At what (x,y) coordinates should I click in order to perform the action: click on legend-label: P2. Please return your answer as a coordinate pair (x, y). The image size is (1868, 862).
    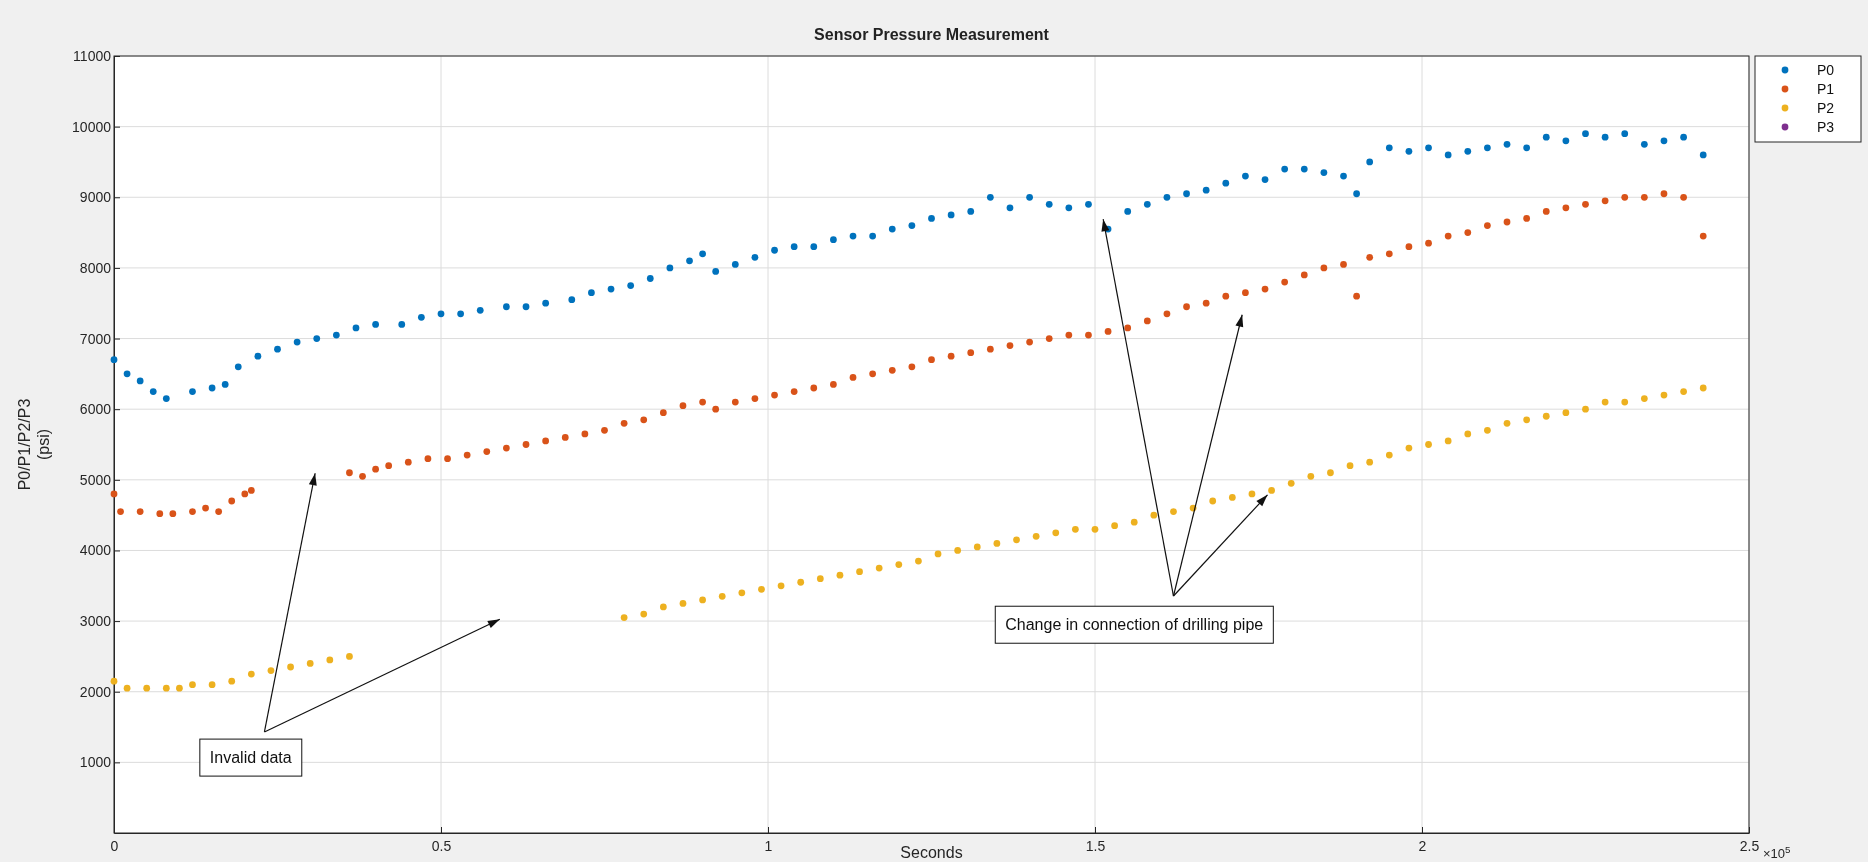
    Looking at the image, I should click on (1826, 108).